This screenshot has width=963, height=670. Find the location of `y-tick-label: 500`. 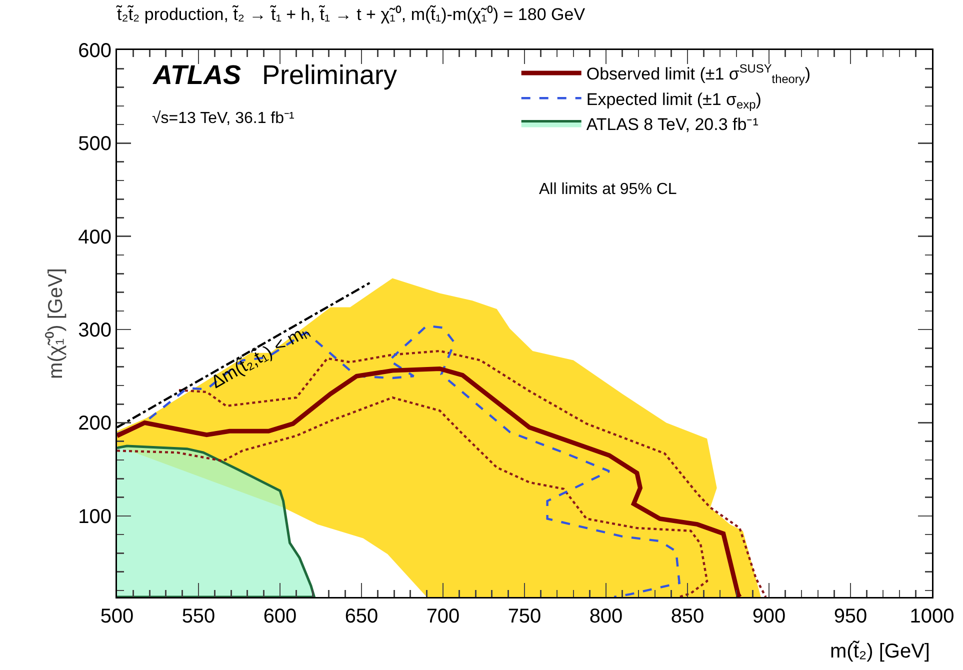

y-tick-label: 500 is located at coordinates (95, 144).